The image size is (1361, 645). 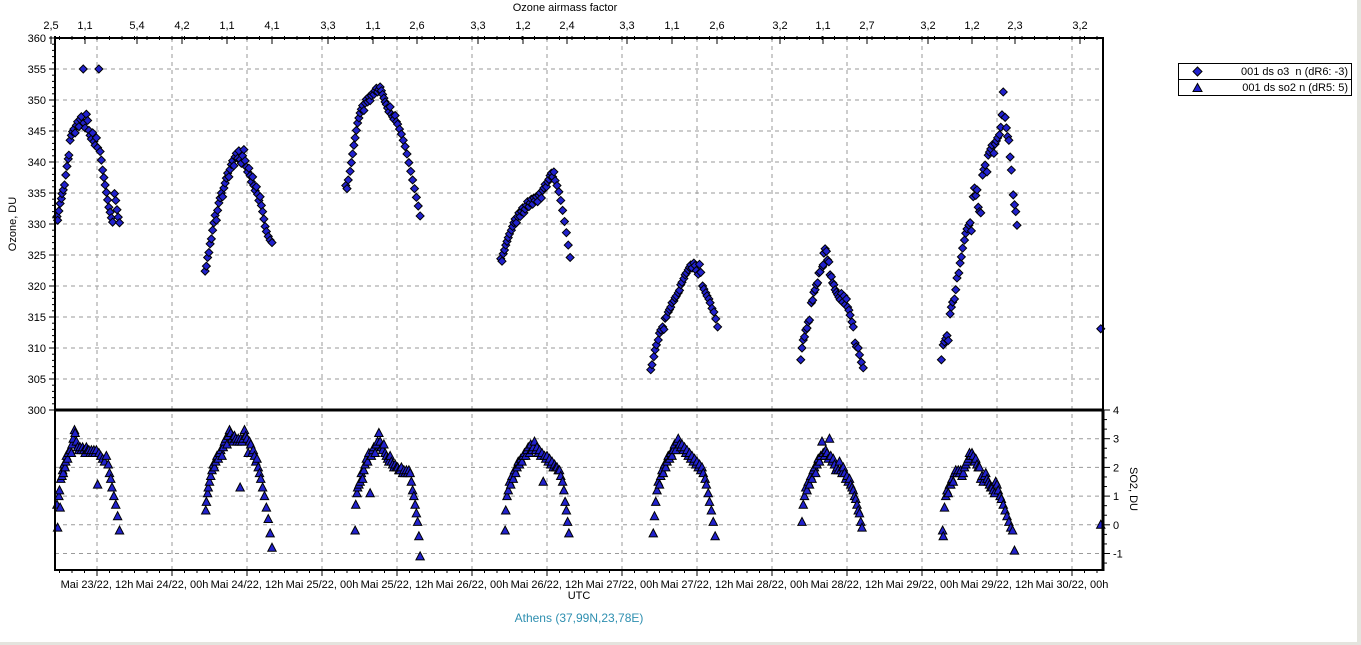 What do you see at coordinates (566, 26) in the screenshot?
I see `svg-text: 2,4` at bounding box center [566, 26].